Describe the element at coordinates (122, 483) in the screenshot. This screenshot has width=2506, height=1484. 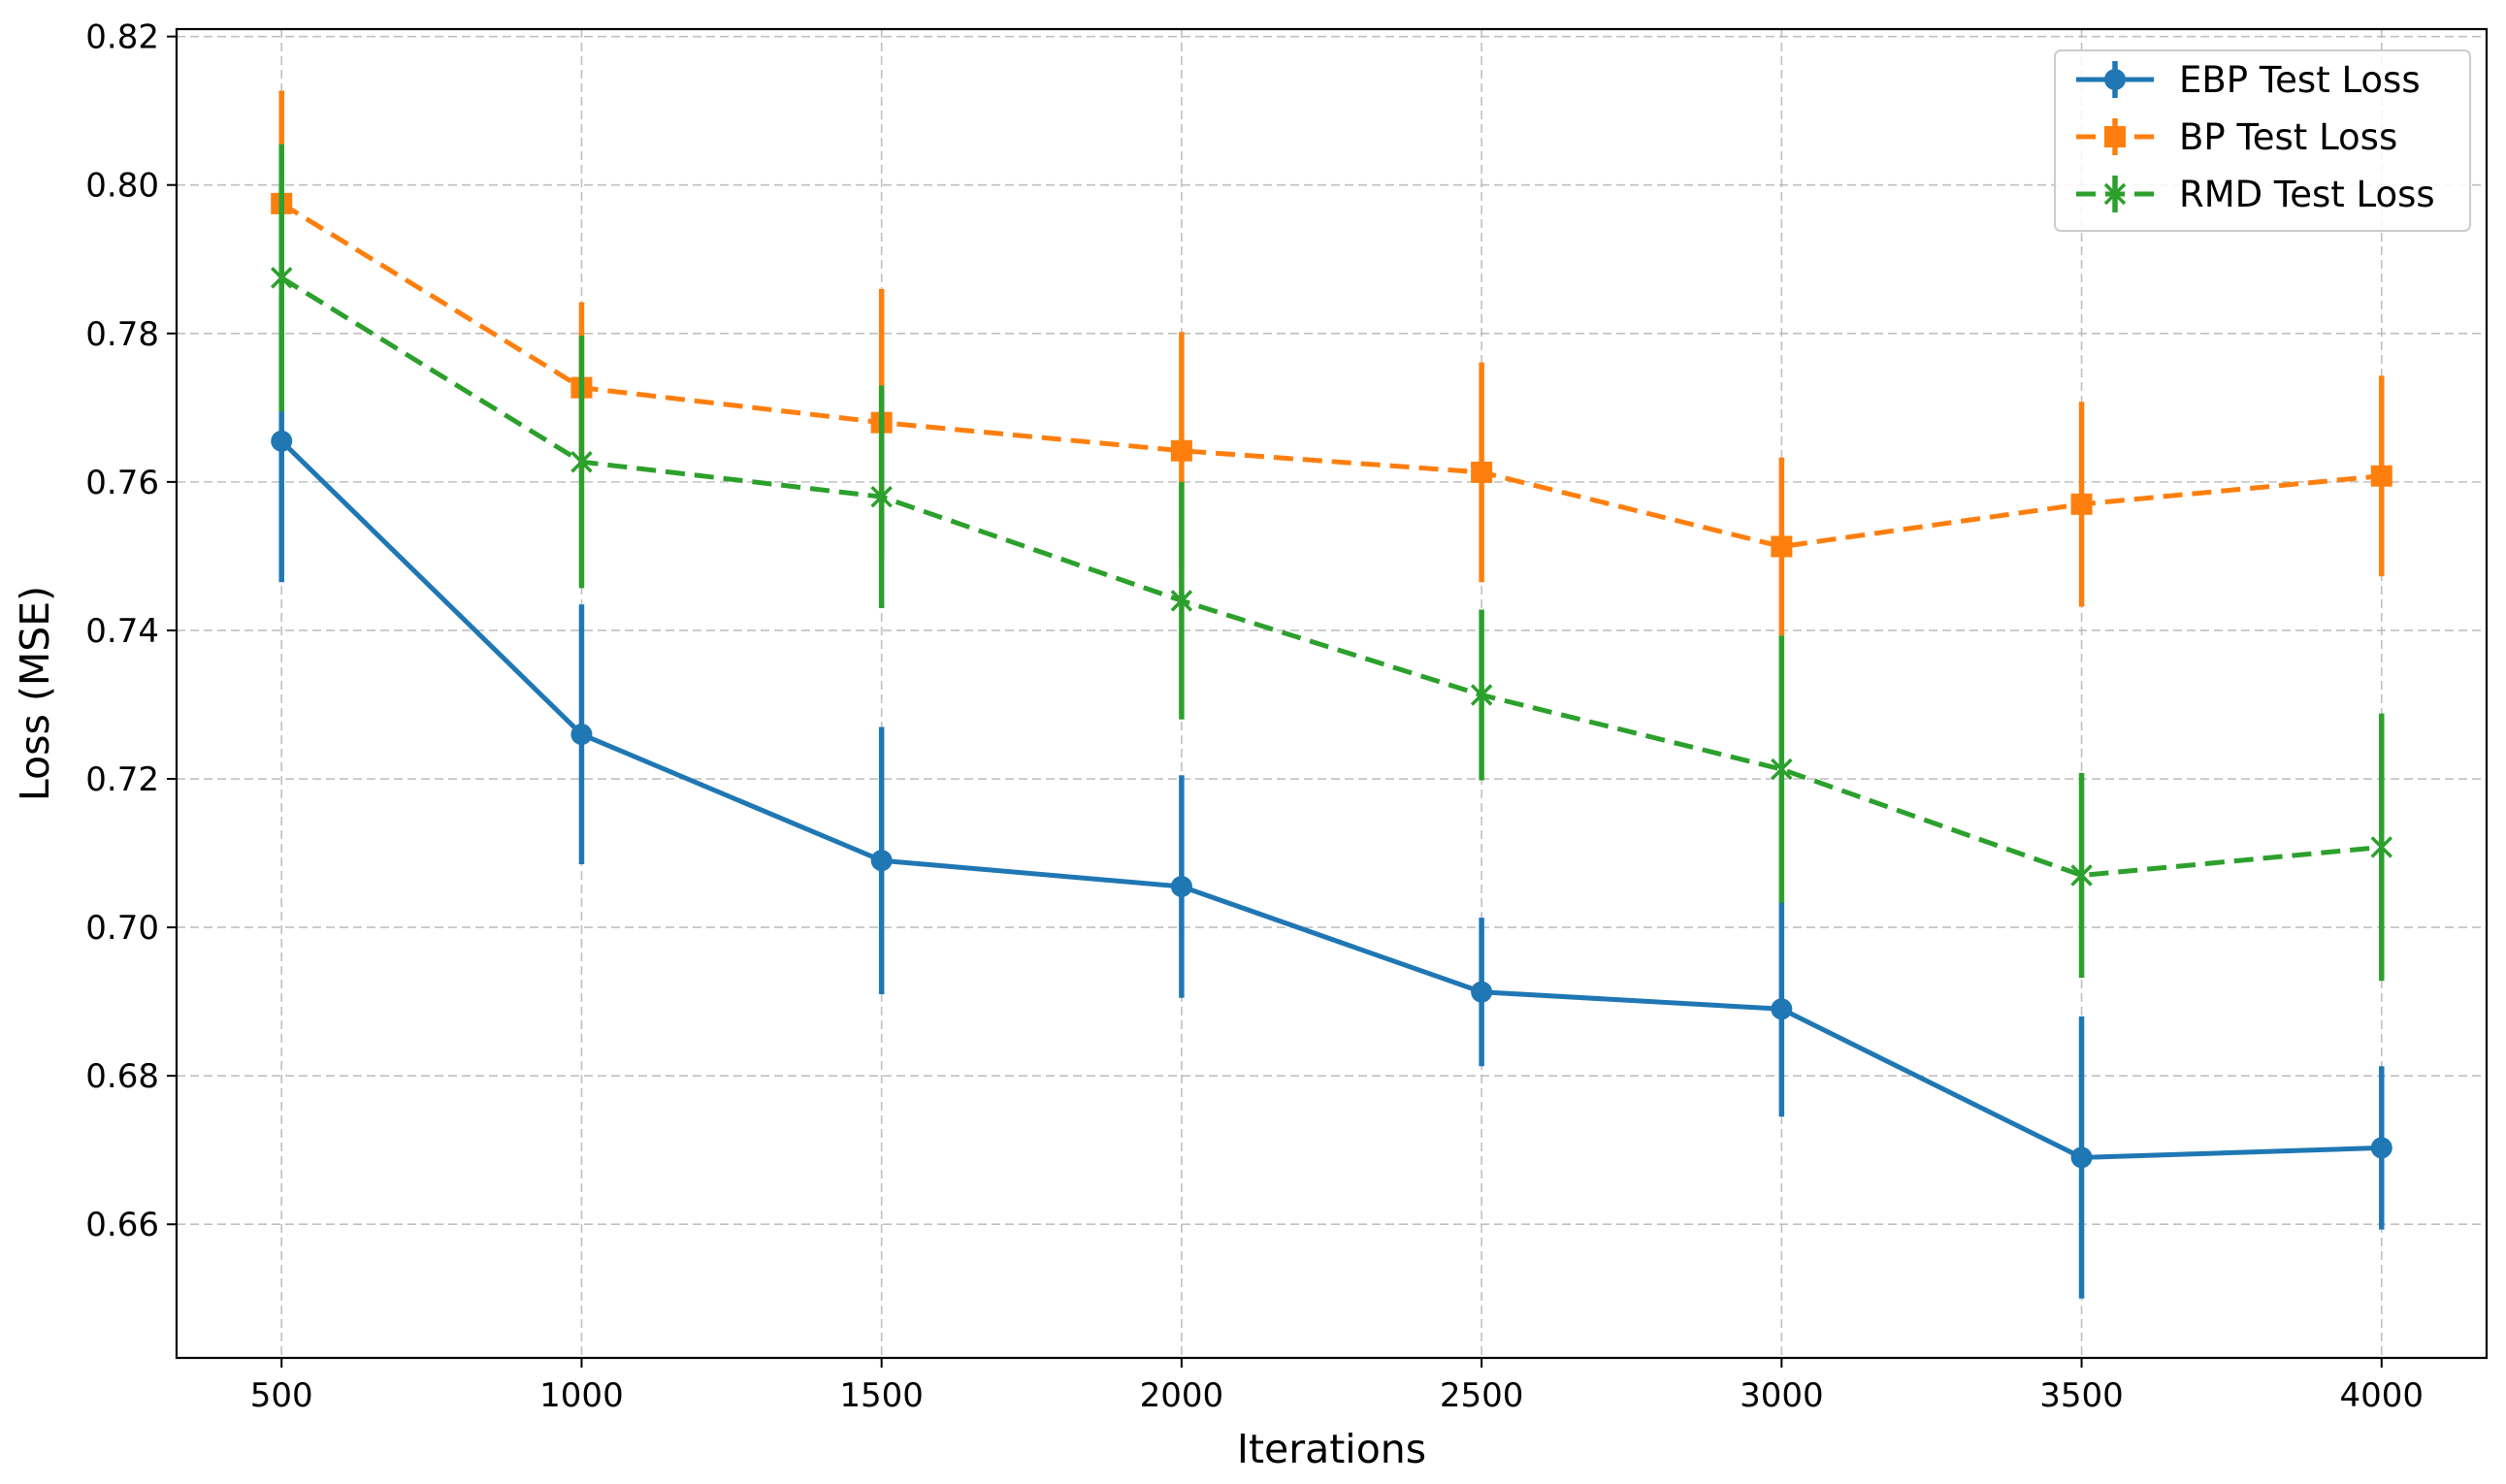
I see `y-tick-label: 0.76` at that location.